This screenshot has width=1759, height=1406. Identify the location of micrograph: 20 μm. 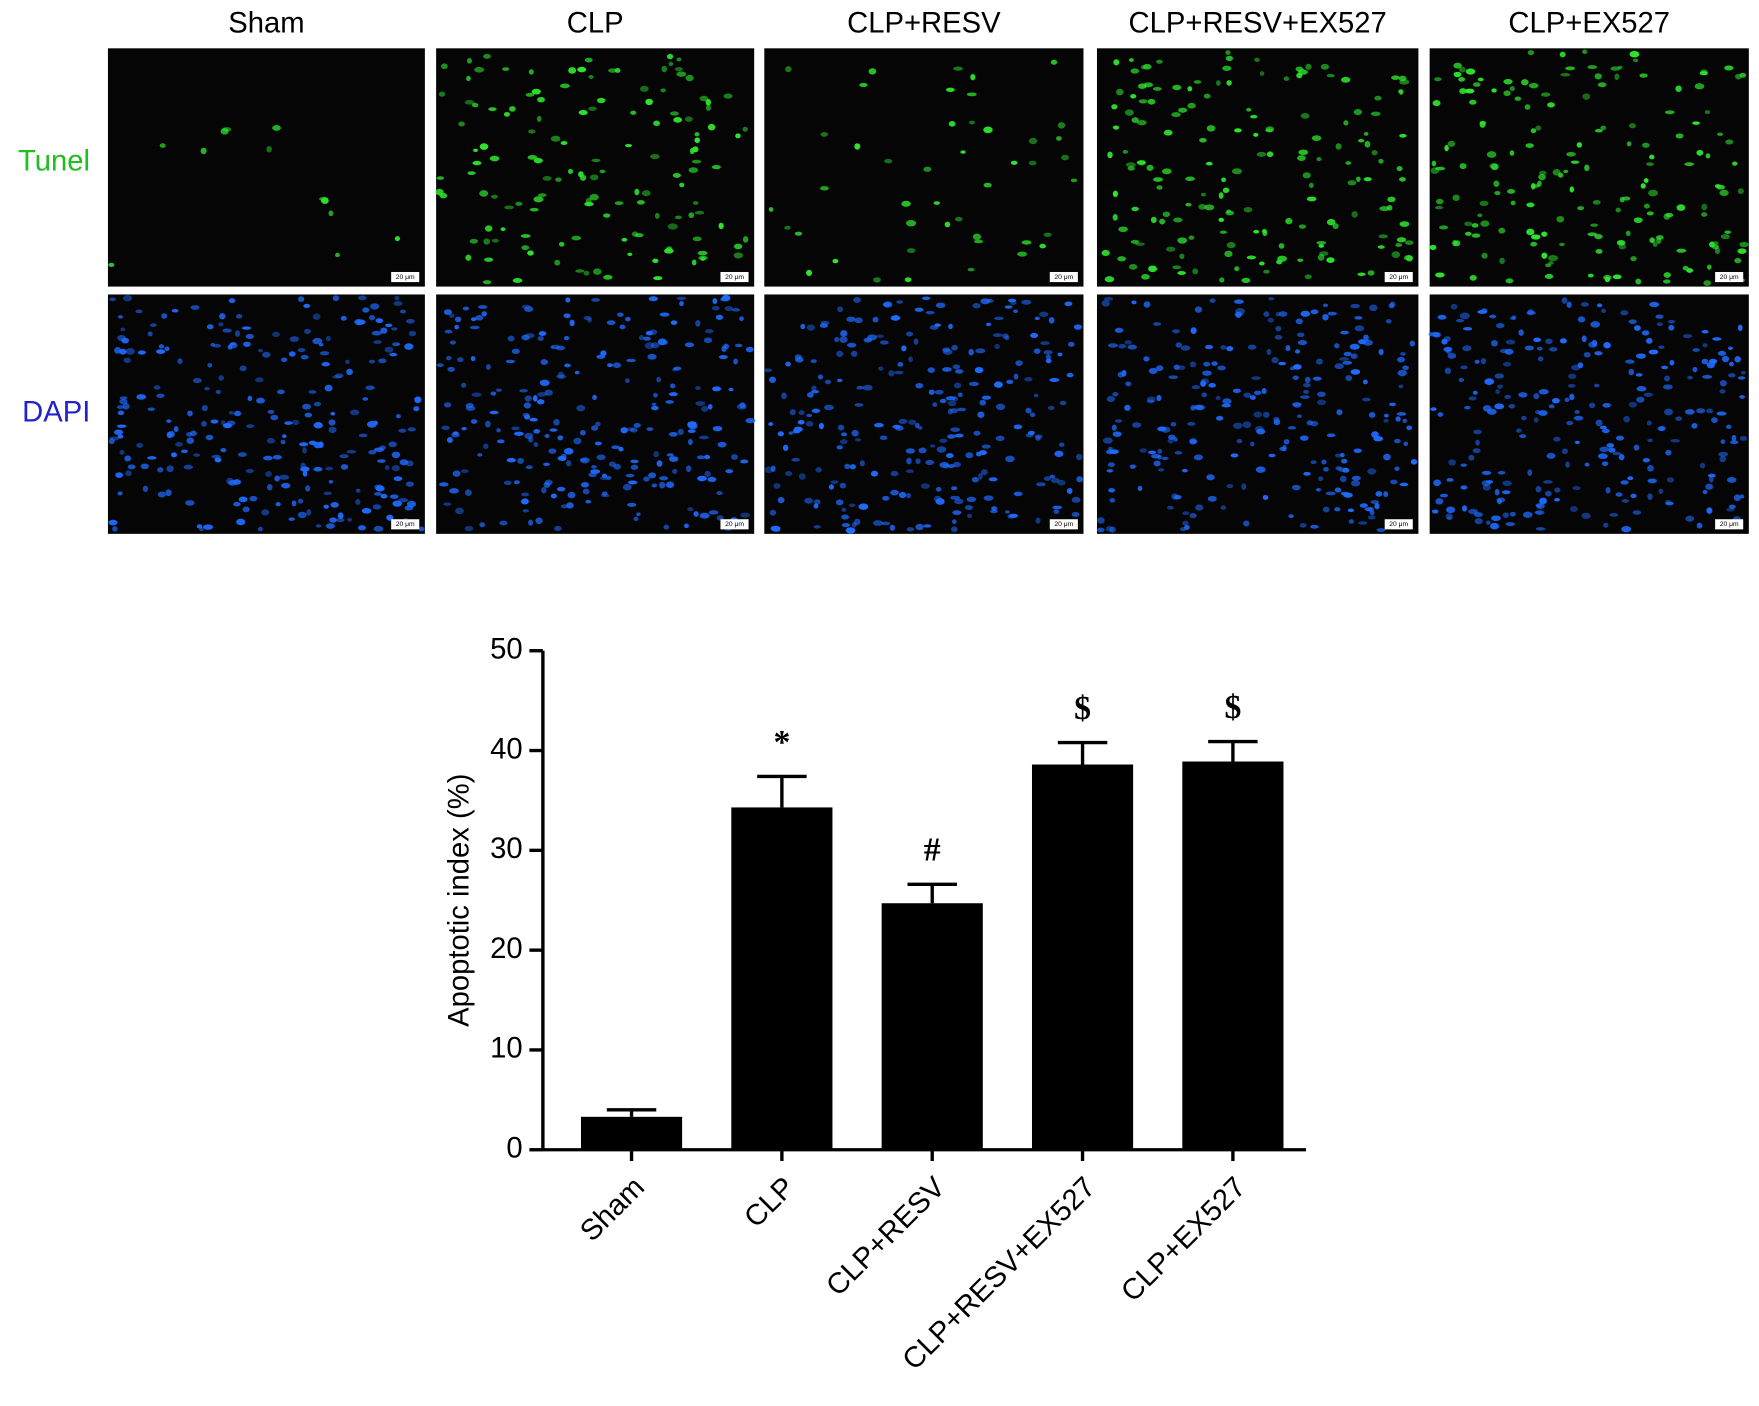
(596, 414).